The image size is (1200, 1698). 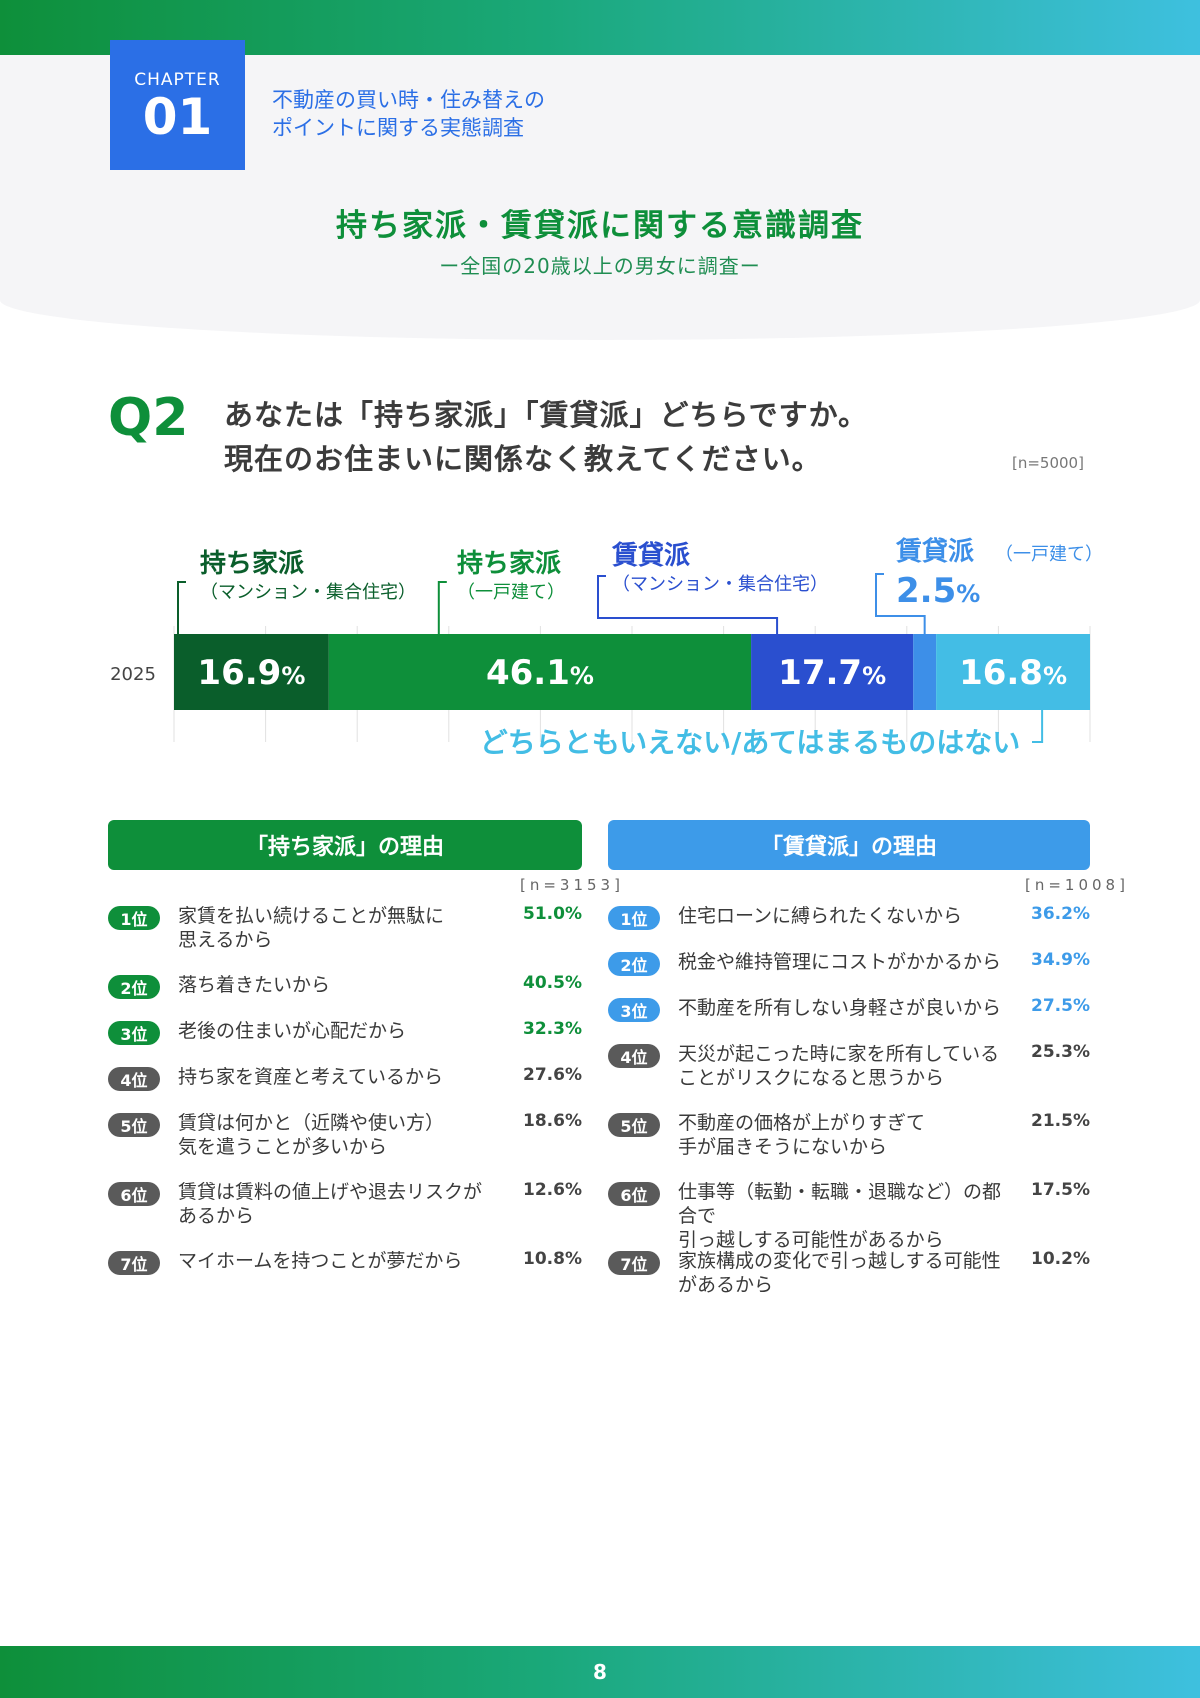 I want to click on bar-value-number-4: 16.8, so click(x=1001, y=673).